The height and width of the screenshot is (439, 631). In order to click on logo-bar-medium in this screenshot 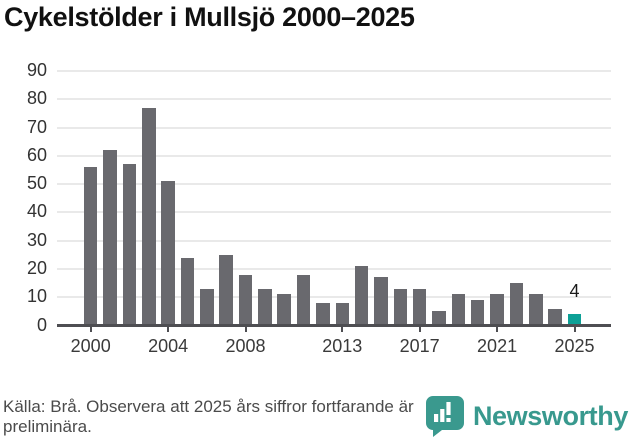, I will do `click(442, 415)`.